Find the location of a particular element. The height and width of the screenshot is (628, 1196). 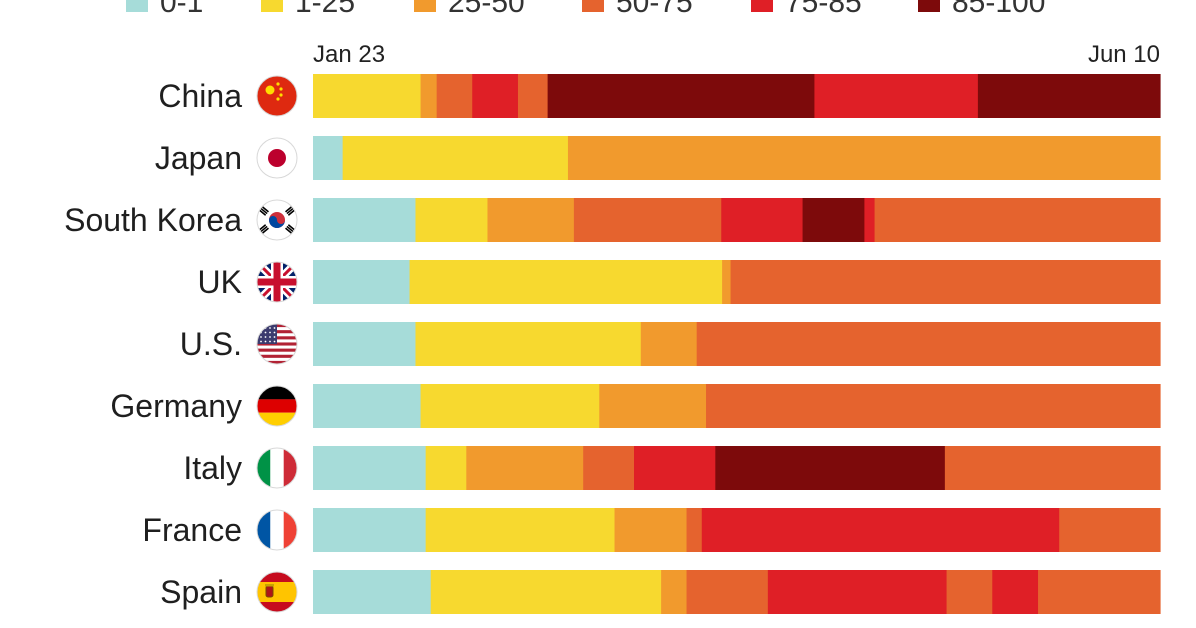

us-flag-icon is located at coordinates (277, 344).